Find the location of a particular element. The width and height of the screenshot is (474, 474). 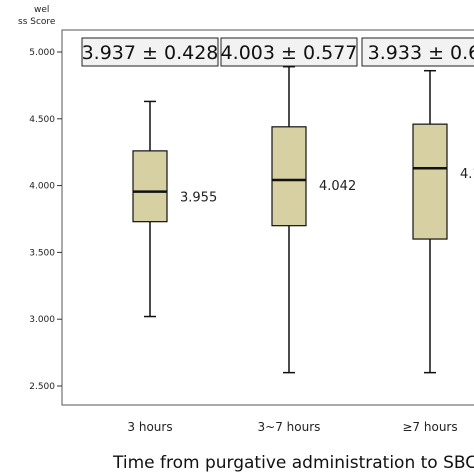

x-category-label: 3 hours is located at coordinates (149, 427).